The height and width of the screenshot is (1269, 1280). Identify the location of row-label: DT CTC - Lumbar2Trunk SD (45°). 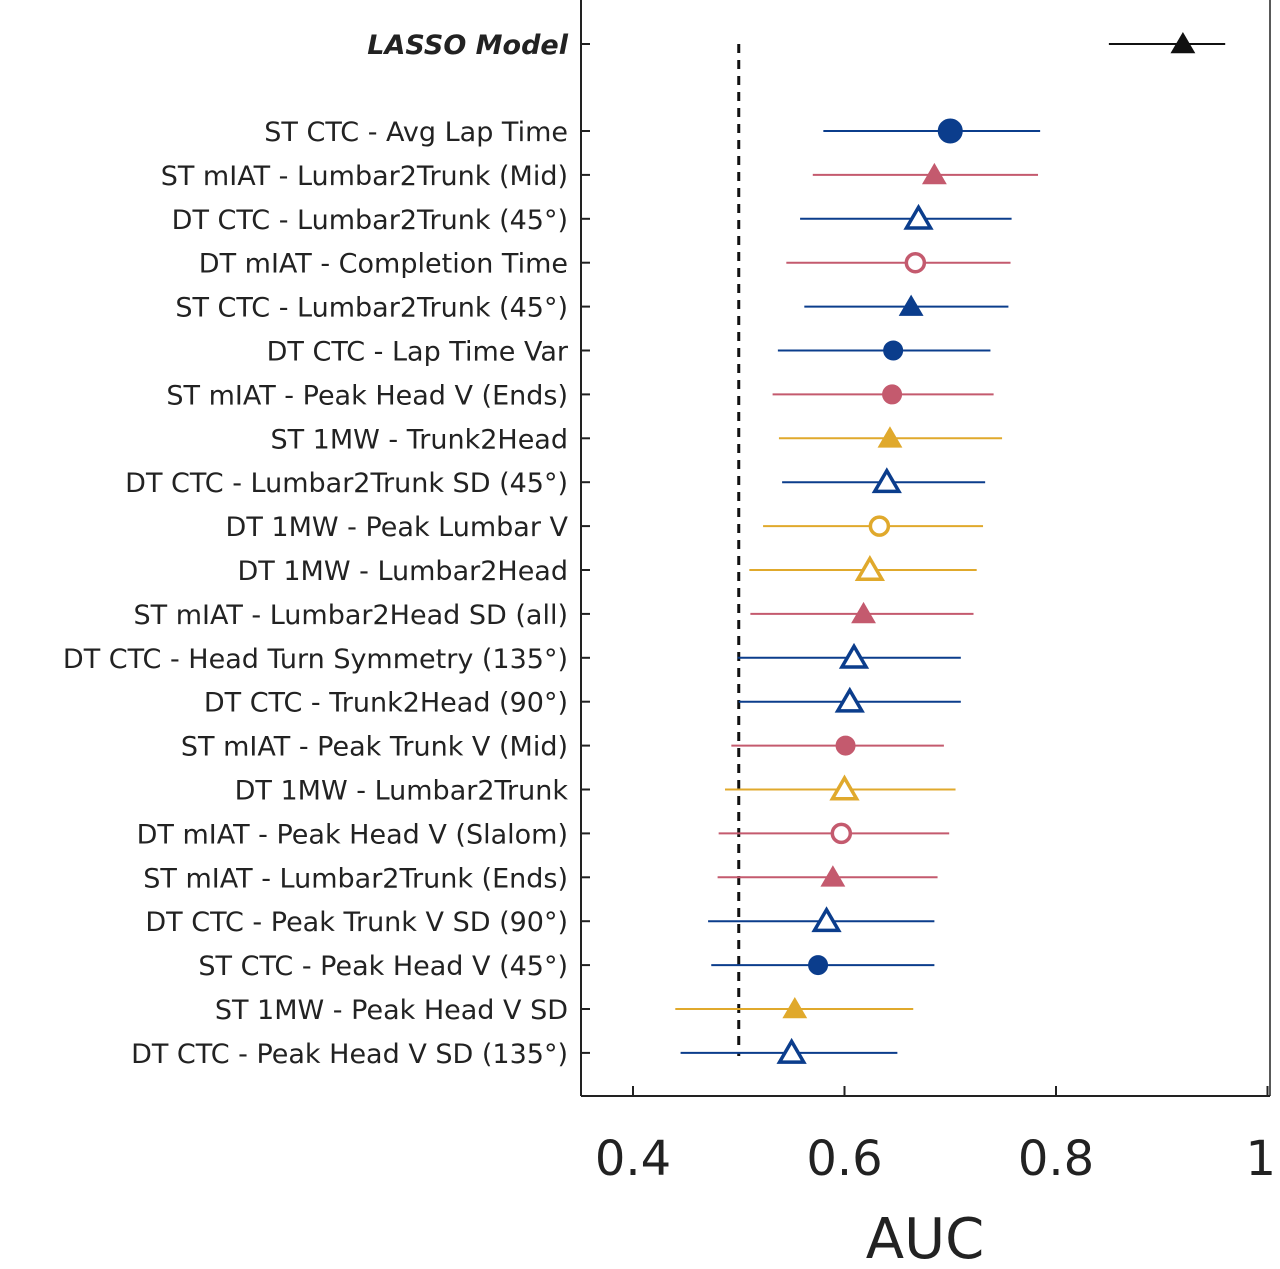
(346, 483).